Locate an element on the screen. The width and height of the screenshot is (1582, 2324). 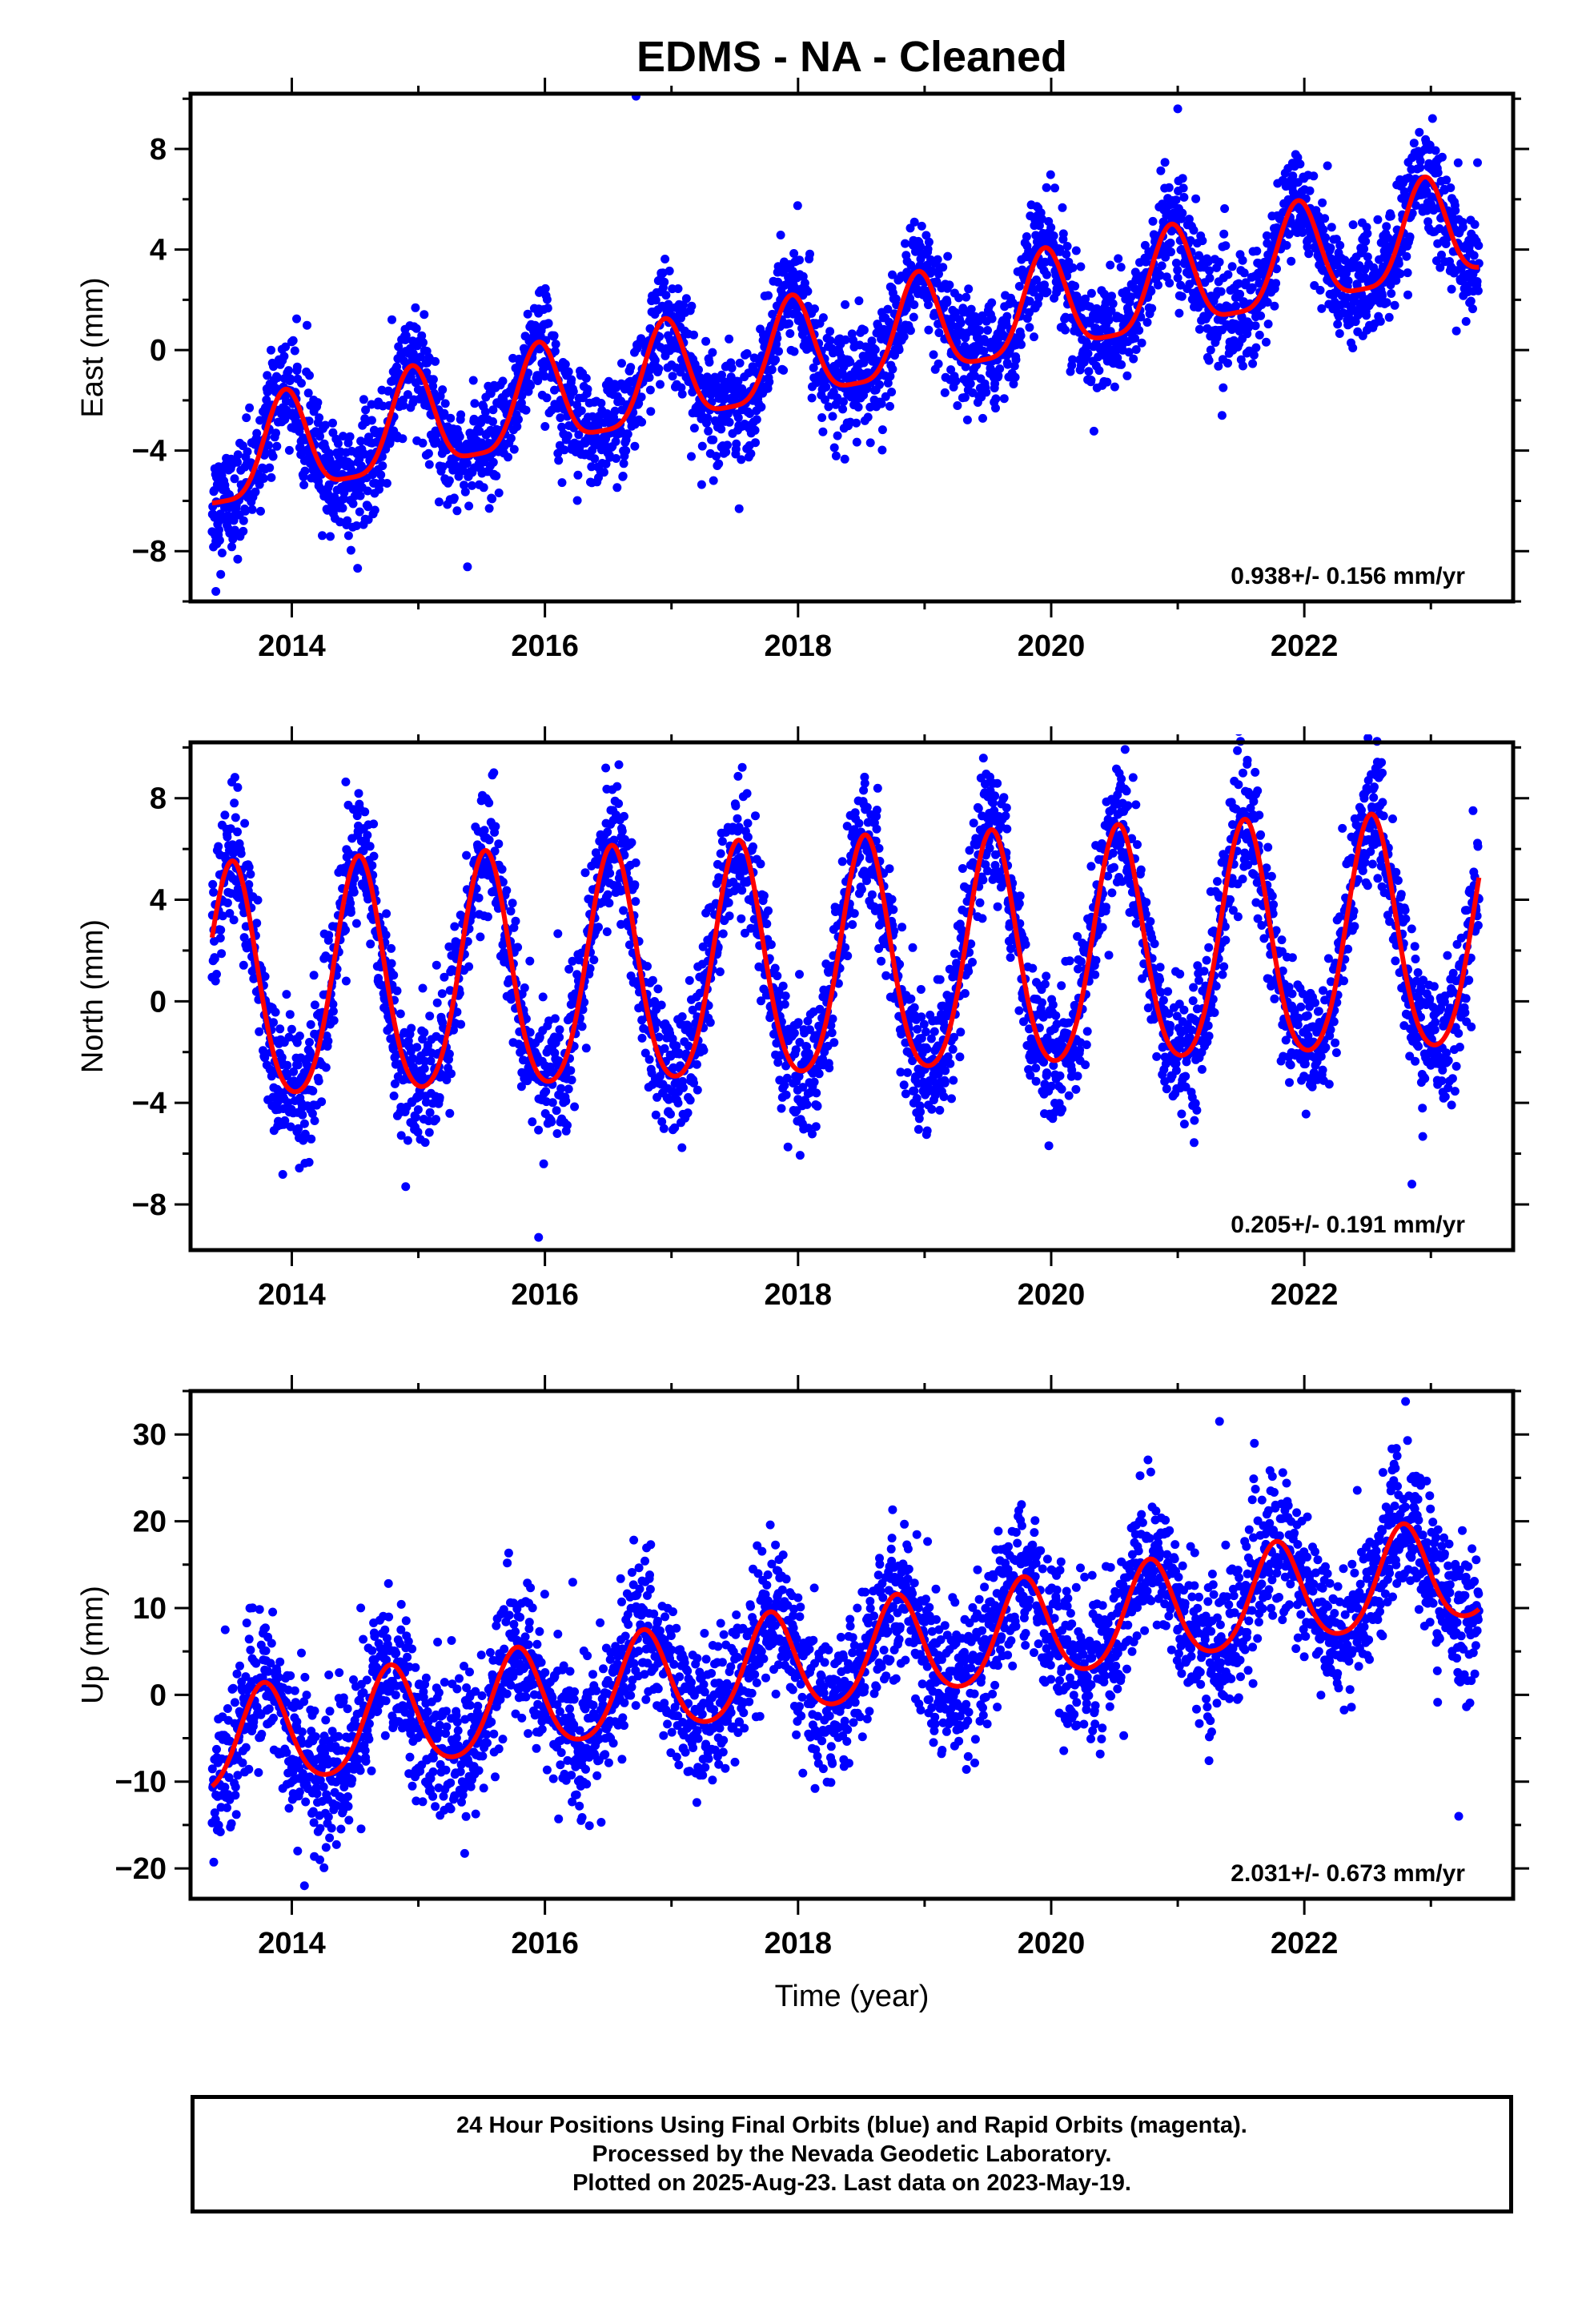
x-tick-label: 2020 is located at coordinates (1052, 646).